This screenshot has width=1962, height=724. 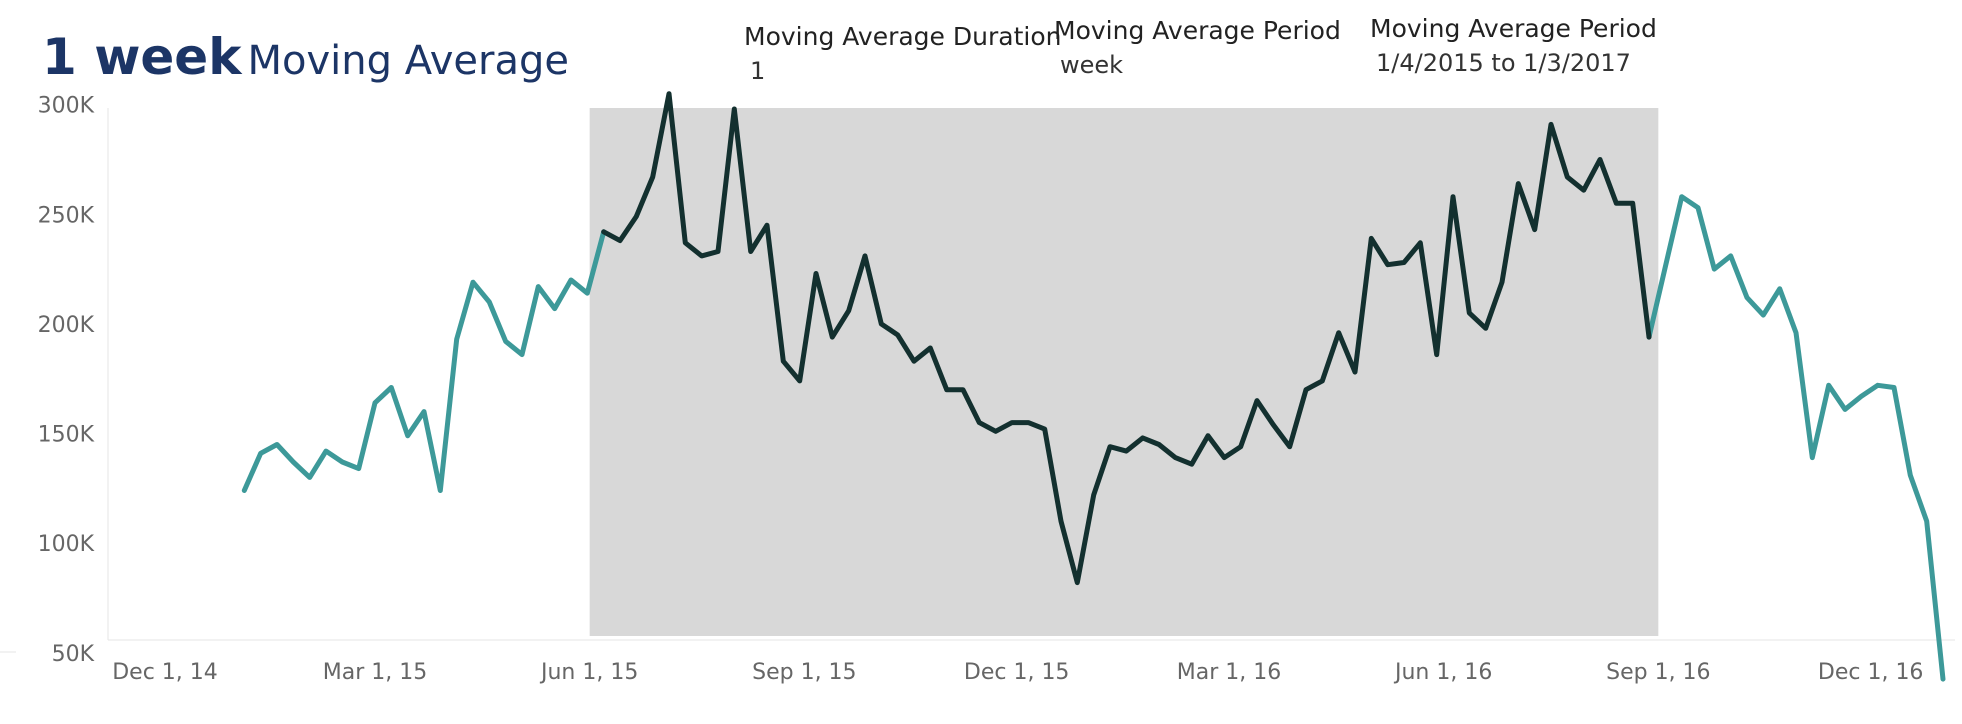 I want to click on y-tick-label: 100K, so click(x=66, y=544).